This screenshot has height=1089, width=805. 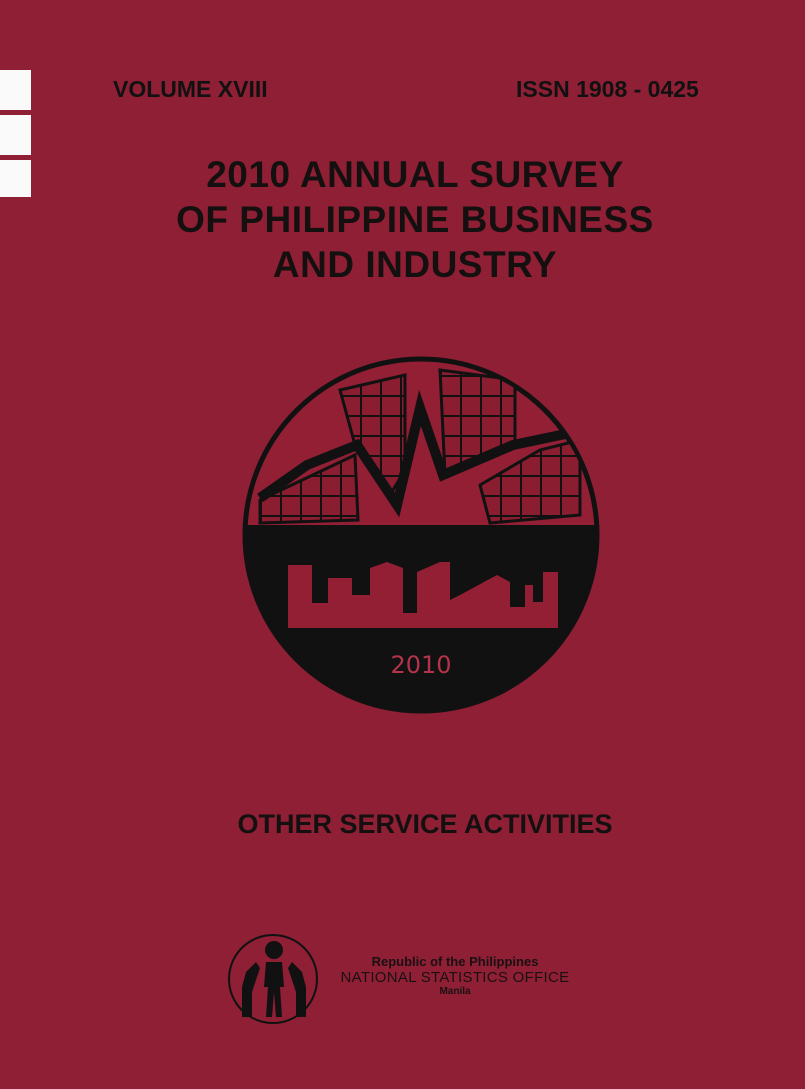 I want to click on title-line: OF PHILIPPINE BUSINESS, so click(x=415, y=219).